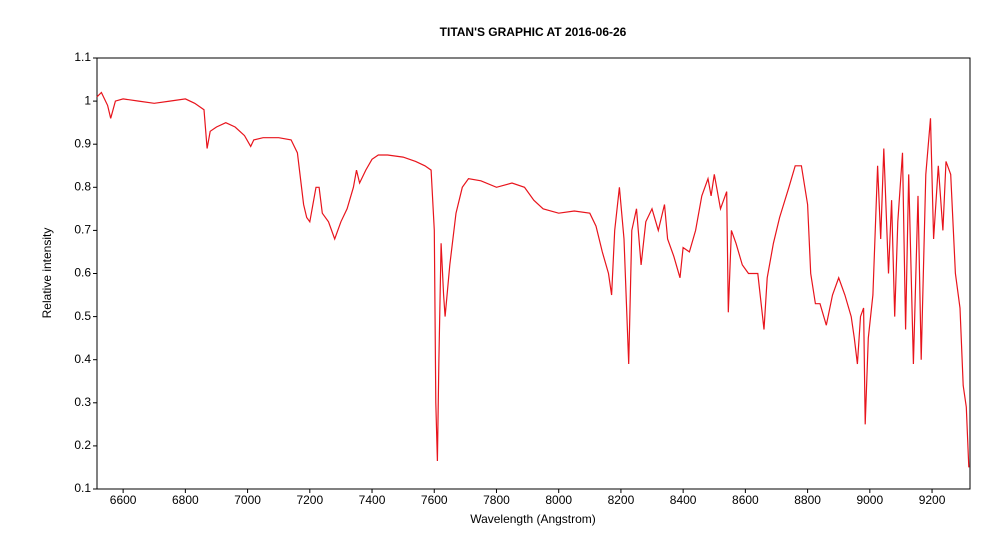  What do you see at coordinates (745, 500) in the screenshot?
I see `x-tick-label: 8600` at bounding box center [745, 500].